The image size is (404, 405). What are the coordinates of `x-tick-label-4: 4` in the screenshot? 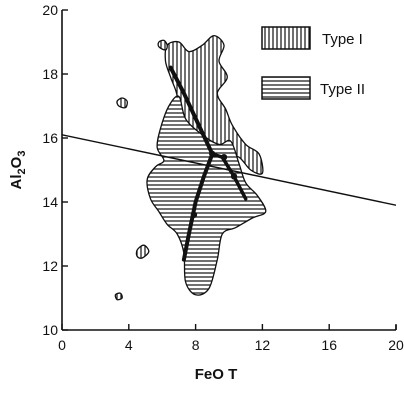 It's located at (129, 345).